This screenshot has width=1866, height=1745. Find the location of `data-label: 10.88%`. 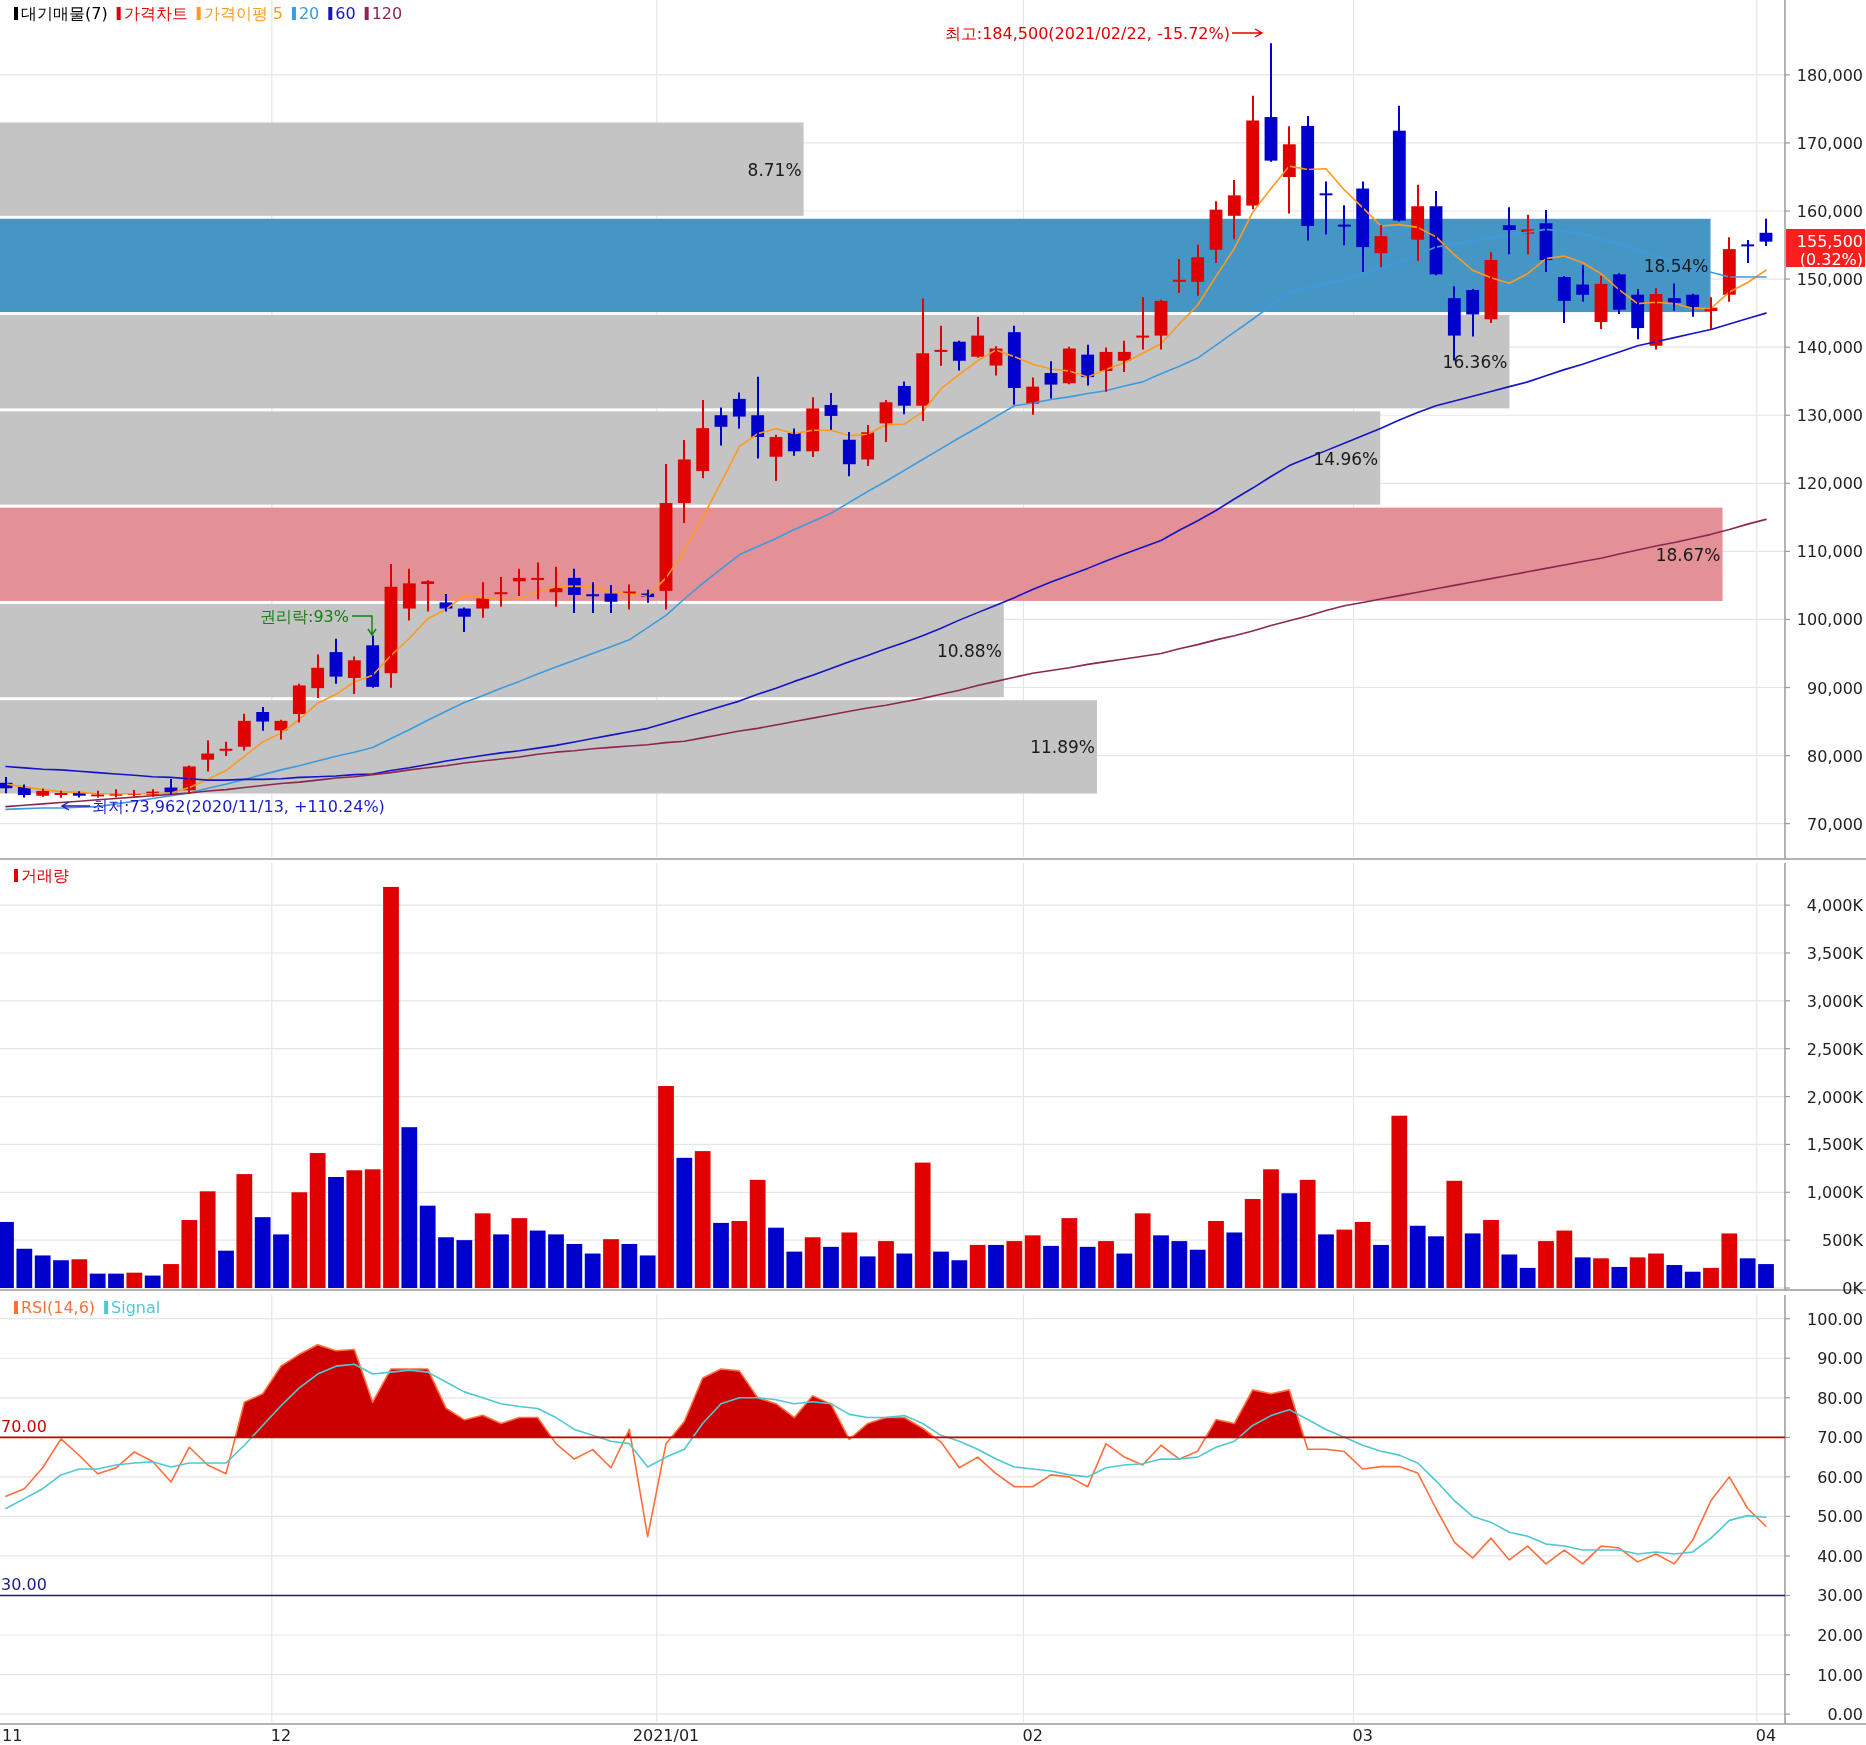

data-label: 10.88% is located at coordinates (969, 651).